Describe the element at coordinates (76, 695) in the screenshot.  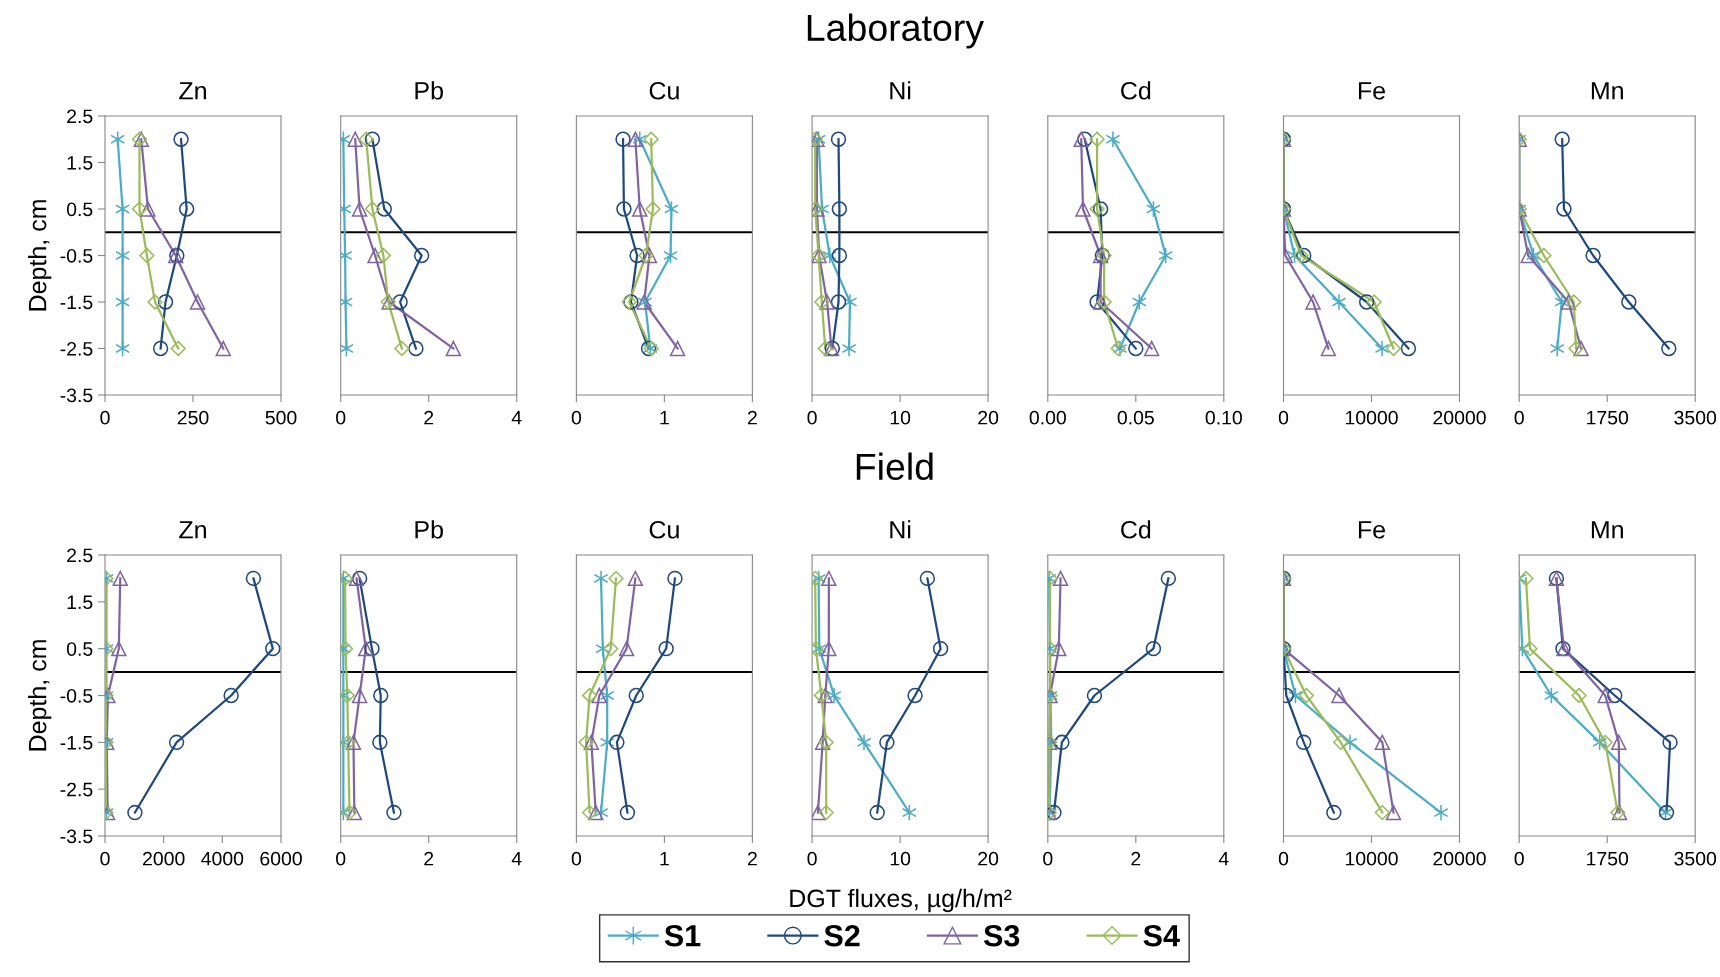
I see `y-tick-label: -0.5` at that location.